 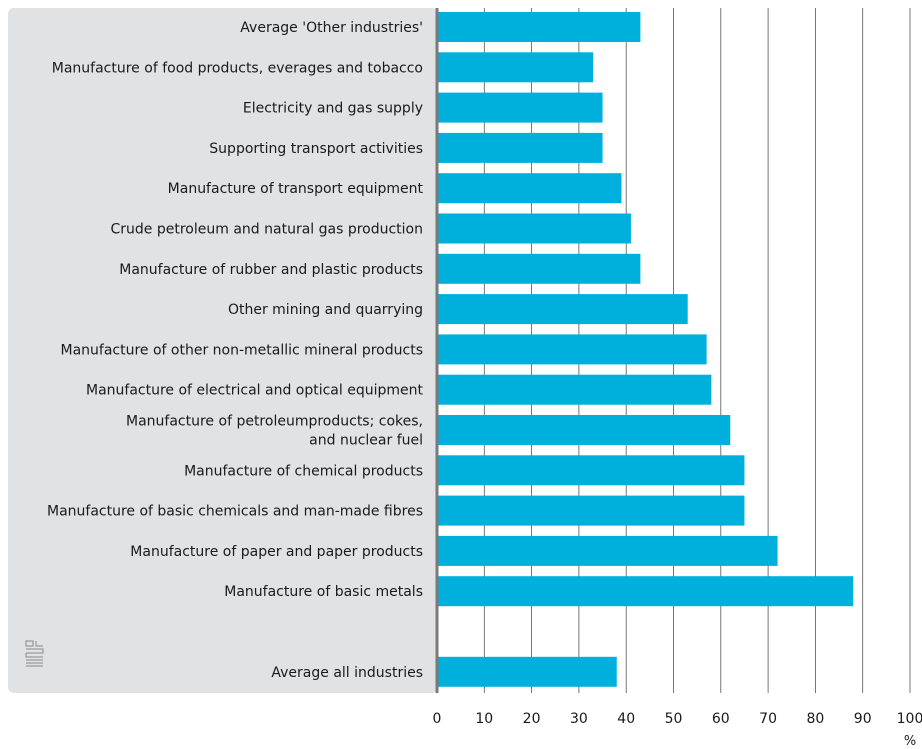 What do you see at coordinates (626, 719) in the screenshot?
I see `x-tick-label: 40` at bounding box center [626, 719].